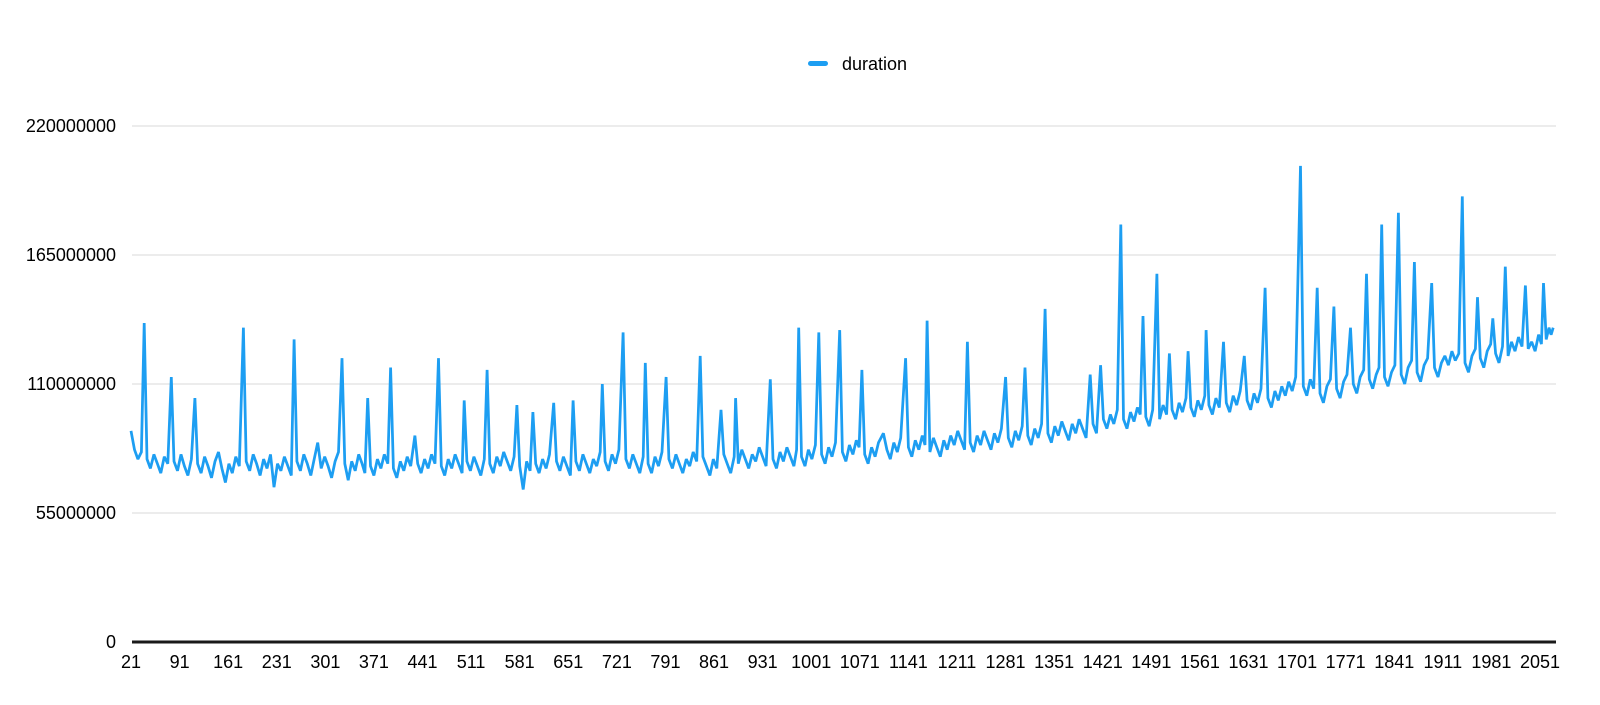 This screenshot has height=705, width=1600. Describe the element at coordinates (1540, 662) in the screenshot. I see `x-tick-label: 2051` at that location.